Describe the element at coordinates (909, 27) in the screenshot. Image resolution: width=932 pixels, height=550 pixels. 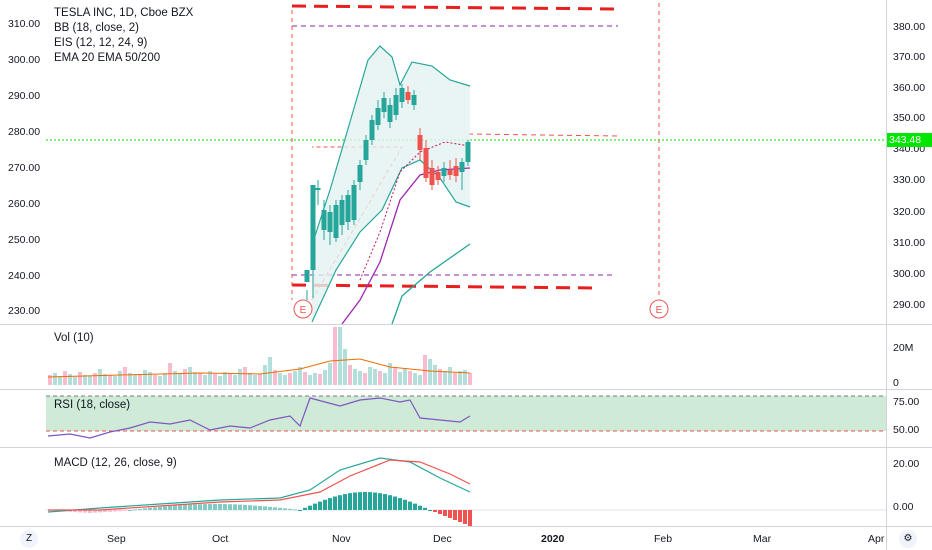
I see `right-axis-tick: 380.00` at that location.